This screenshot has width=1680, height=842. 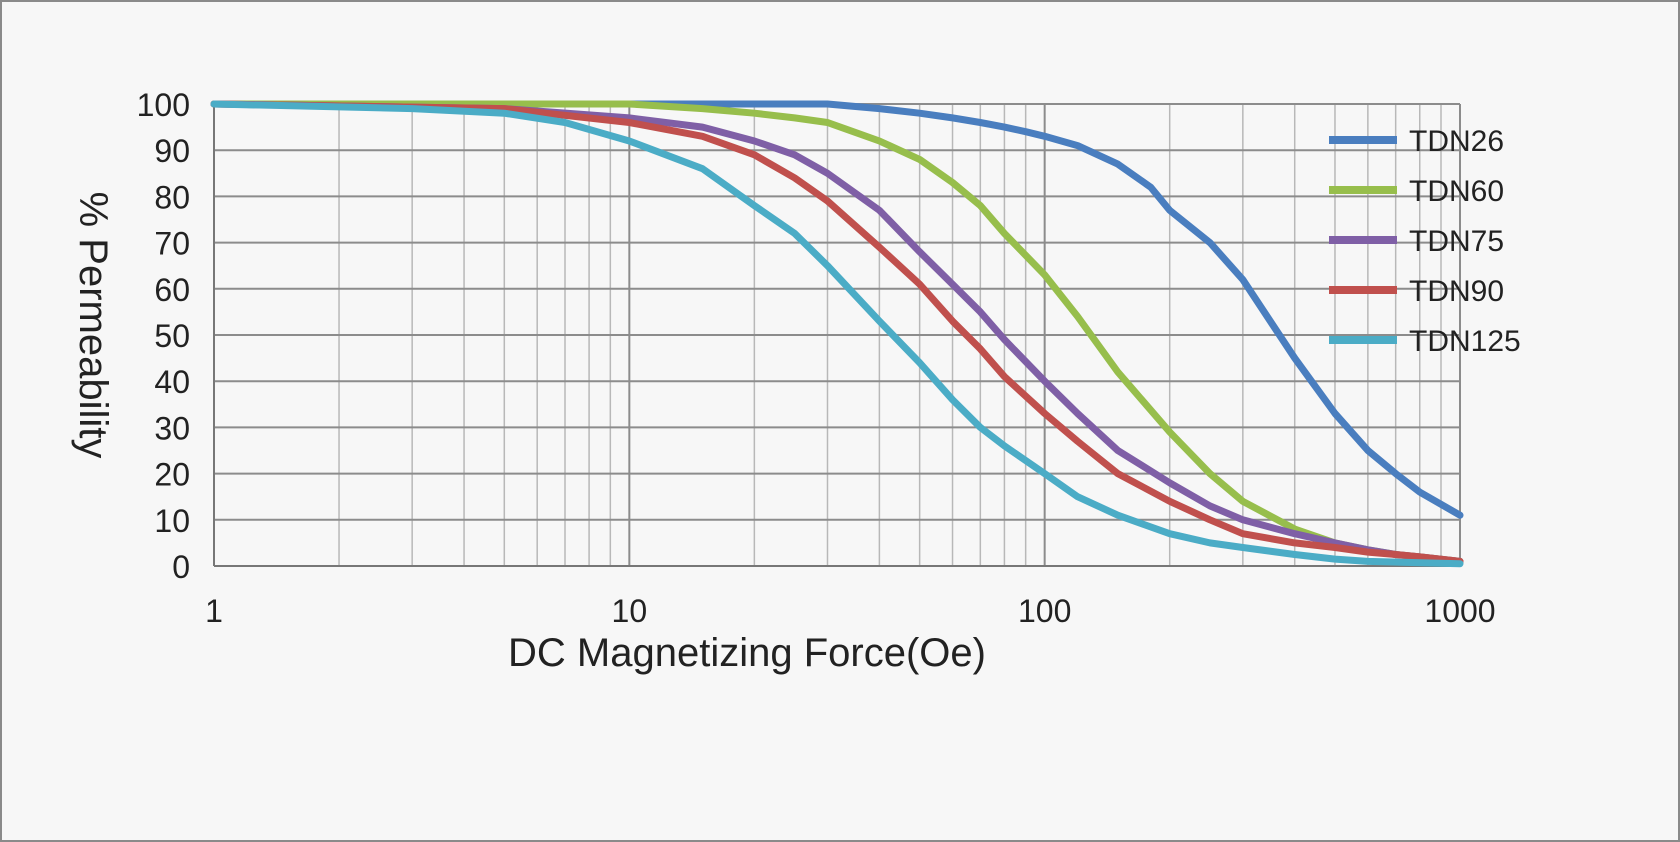 I want to click on legend-label: TDN26, so click(x=1456, y=141).